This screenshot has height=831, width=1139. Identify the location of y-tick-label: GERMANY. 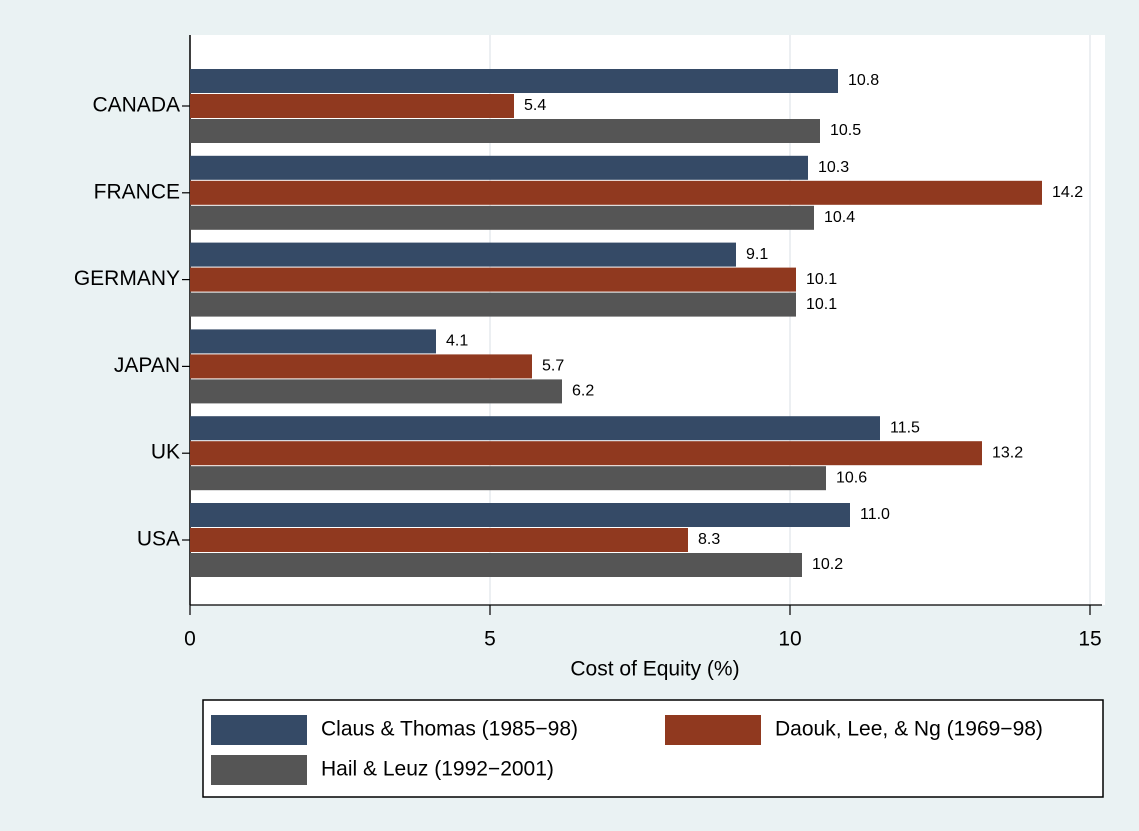
(127, 278).